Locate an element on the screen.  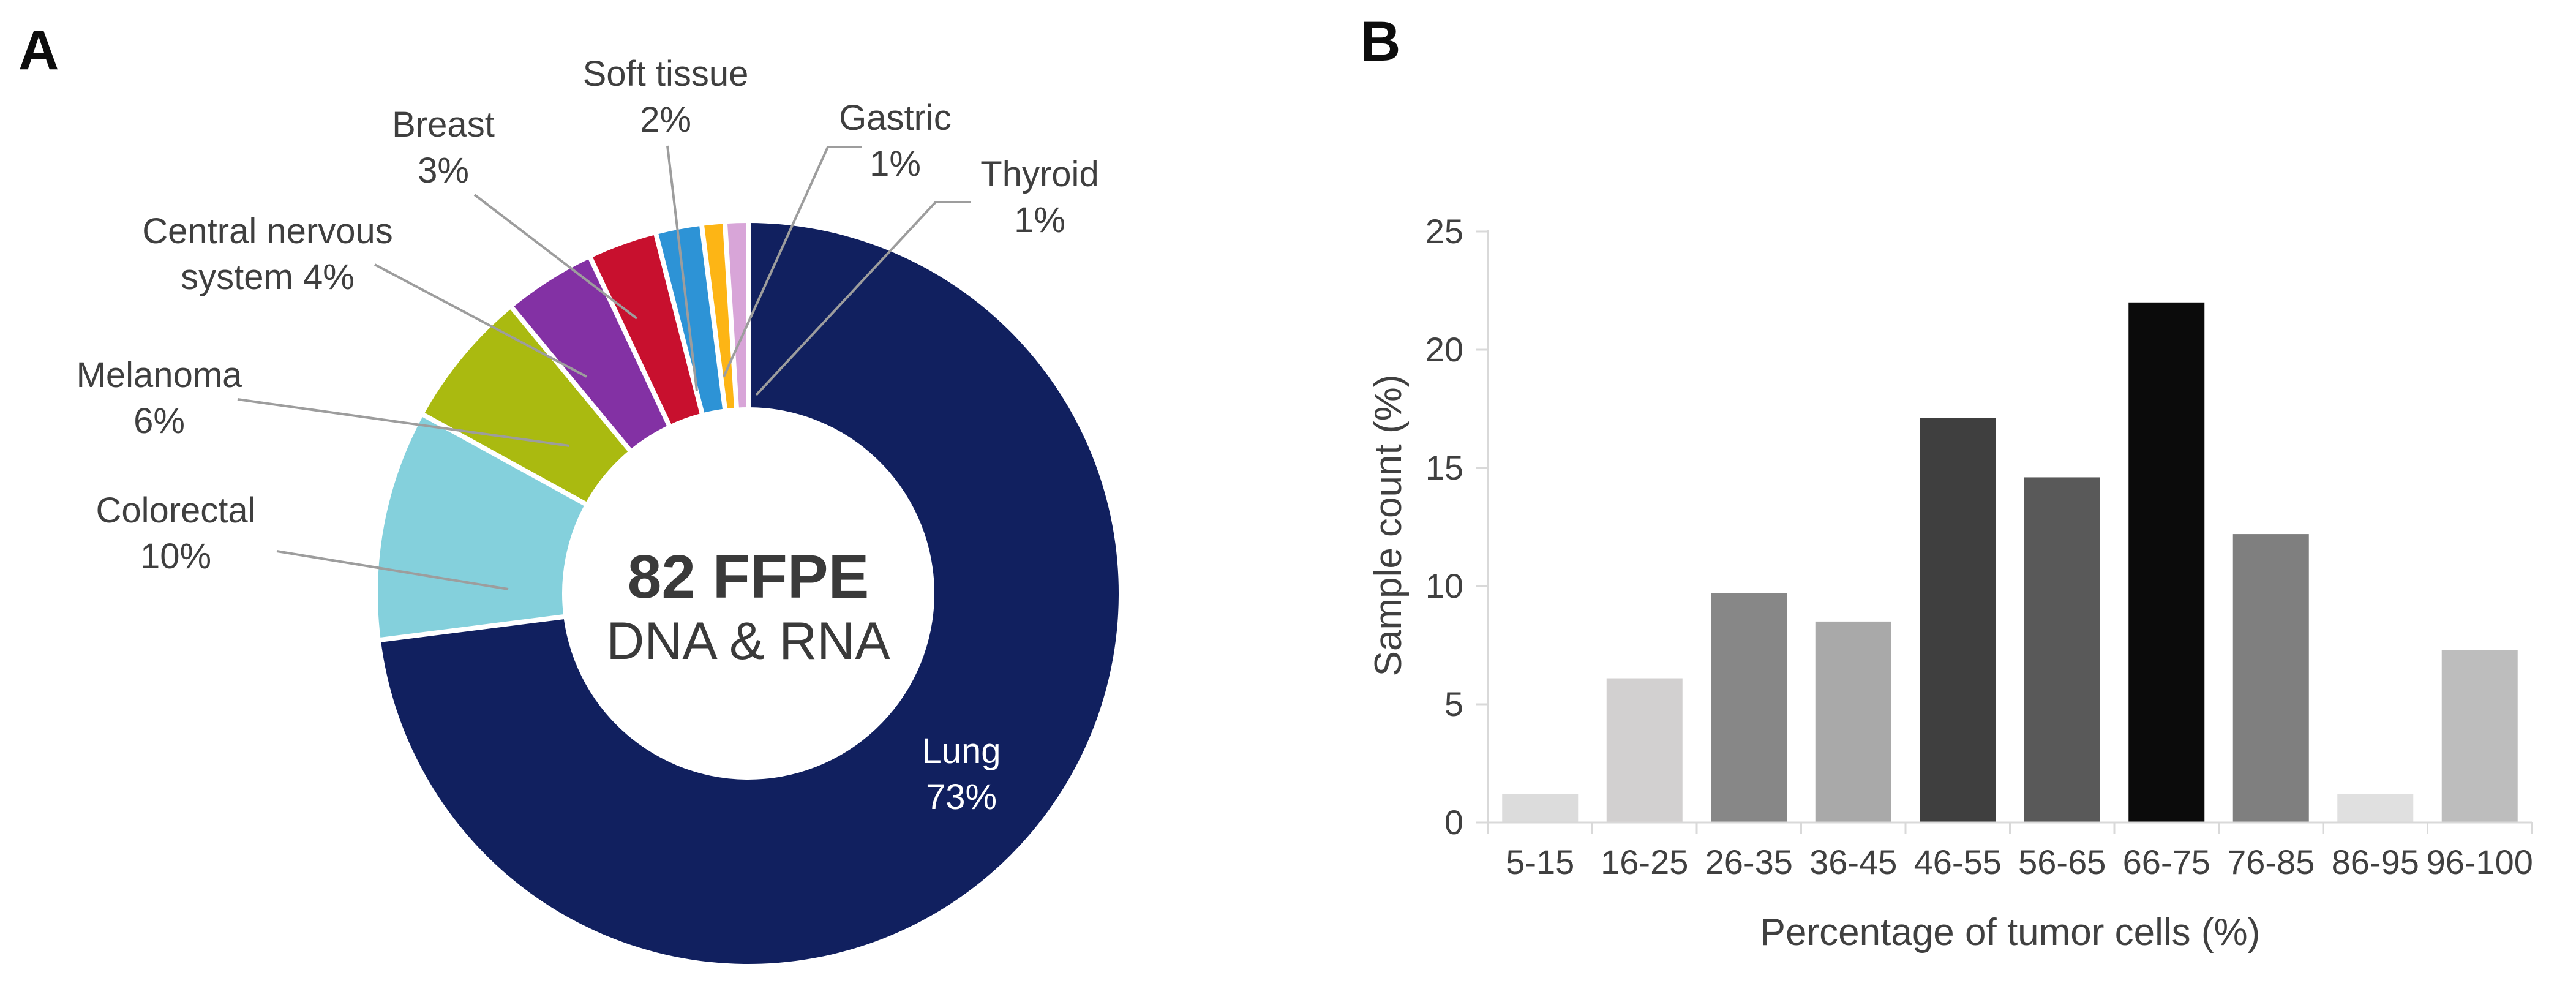
x-tick-label-16-25: 16-25 is located at coordinates (1645, 862).